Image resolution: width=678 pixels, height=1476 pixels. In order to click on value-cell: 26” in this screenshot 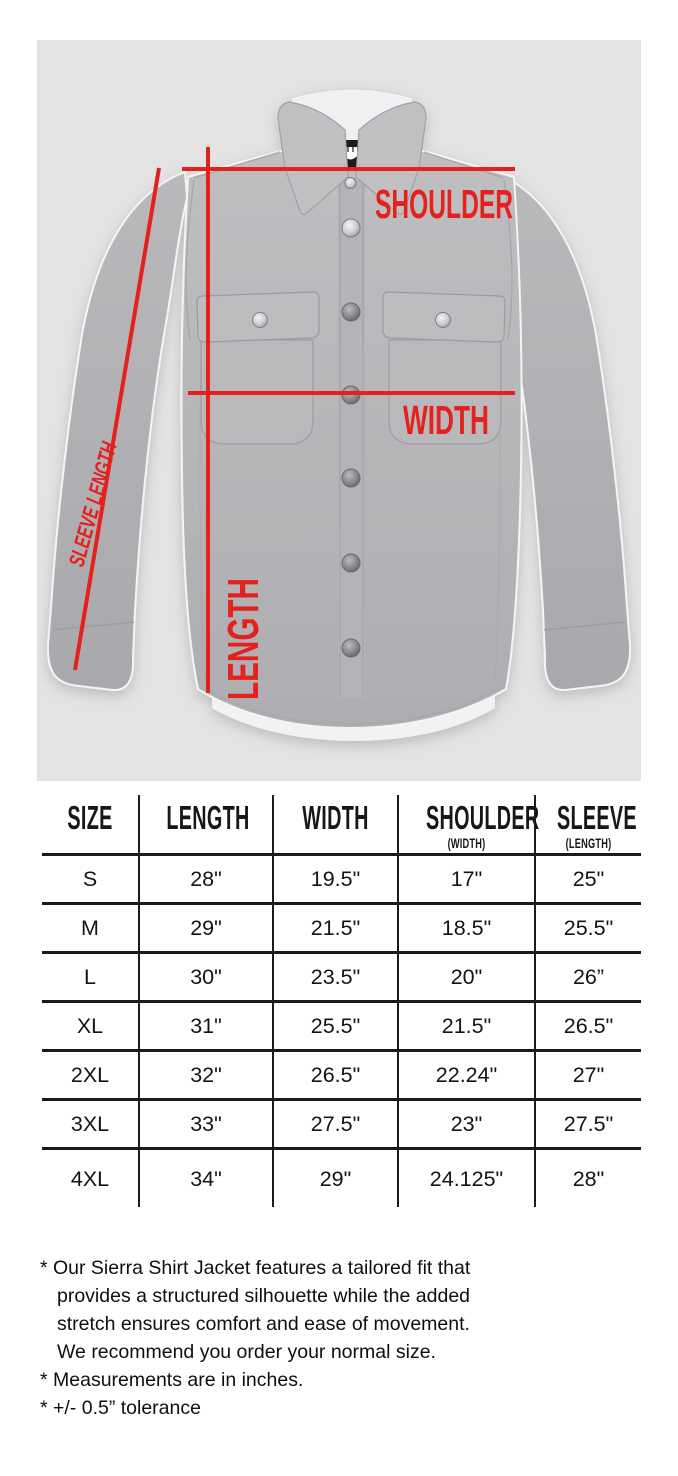, I will do `click(587, 977)`.